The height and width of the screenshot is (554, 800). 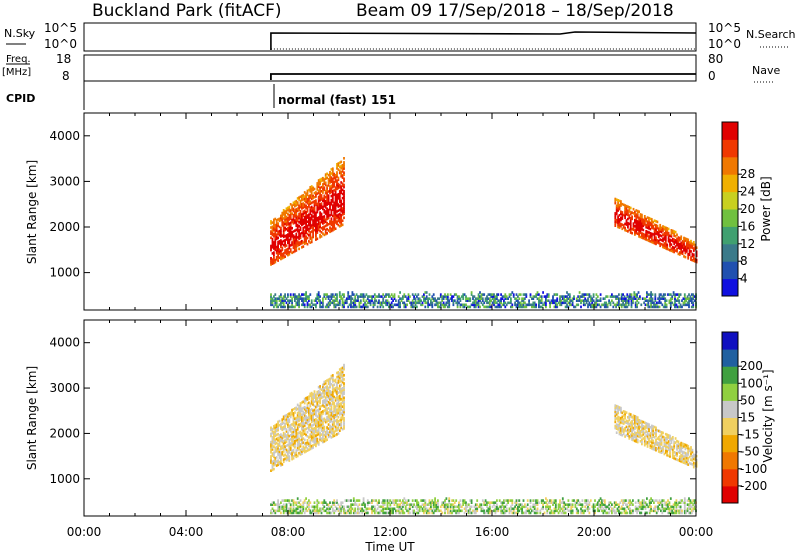 I want to click on colorbar-tick-label: 4, so click(x=744, y=279).